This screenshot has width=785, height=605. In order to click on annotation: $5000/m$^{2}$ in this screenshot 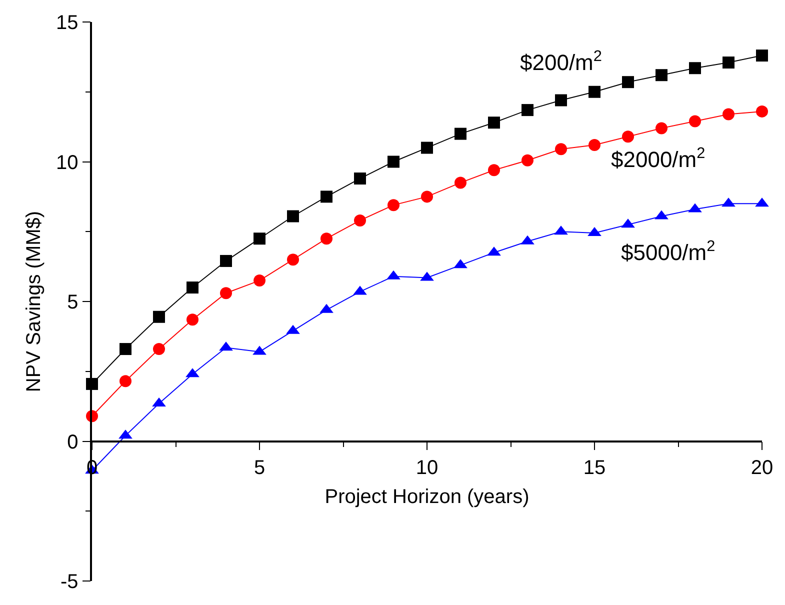, I will do `click(668, 252)`.